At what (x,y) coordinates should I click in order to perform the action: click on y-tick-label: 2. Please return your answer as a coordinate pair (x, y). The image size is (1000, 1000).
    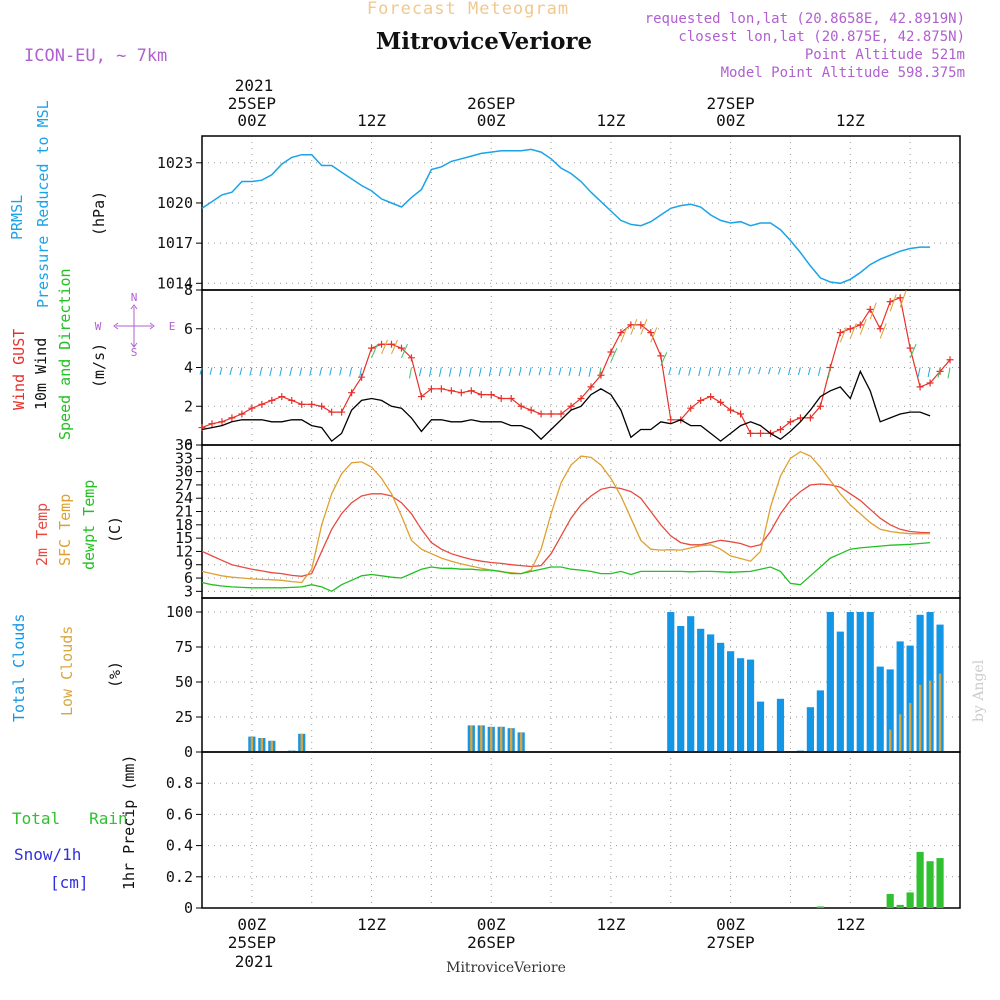
    Looking at the image, I should click on (188, 406).